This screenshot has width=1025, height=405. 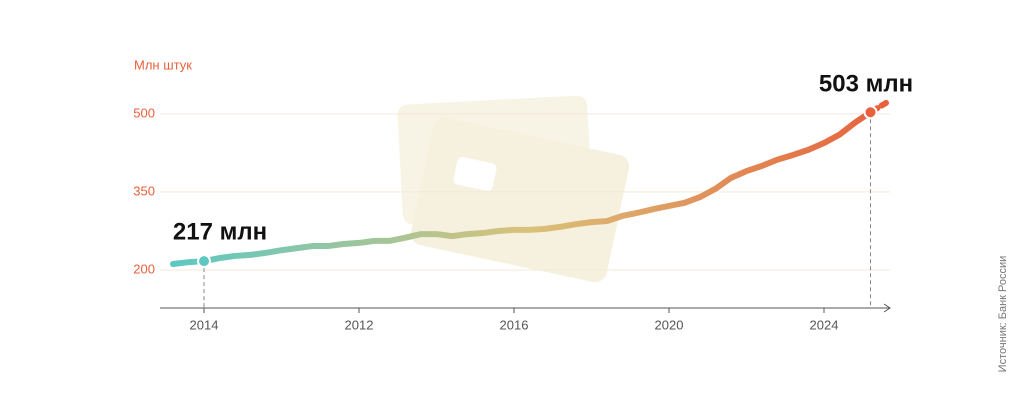 What do you see at coordinates (887, 308) in the screenshot?
I see `x-axis-arrow` at bounding box center [887, 308].